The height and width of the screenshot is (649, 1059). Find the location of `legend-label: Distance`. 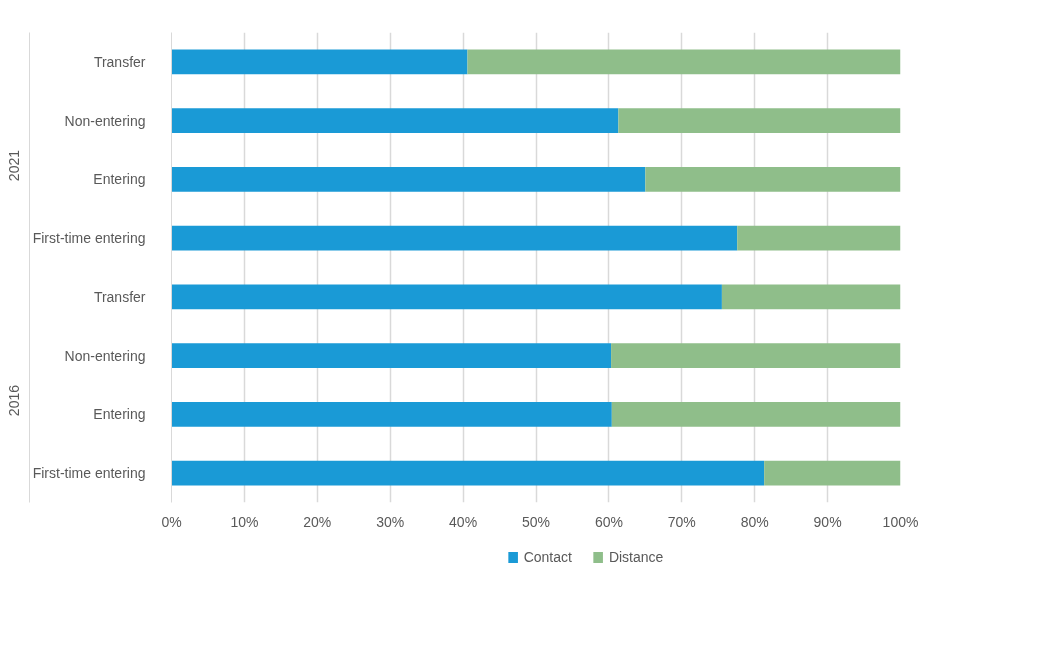

legend-label: Distance is located at coordinates (636, 557).